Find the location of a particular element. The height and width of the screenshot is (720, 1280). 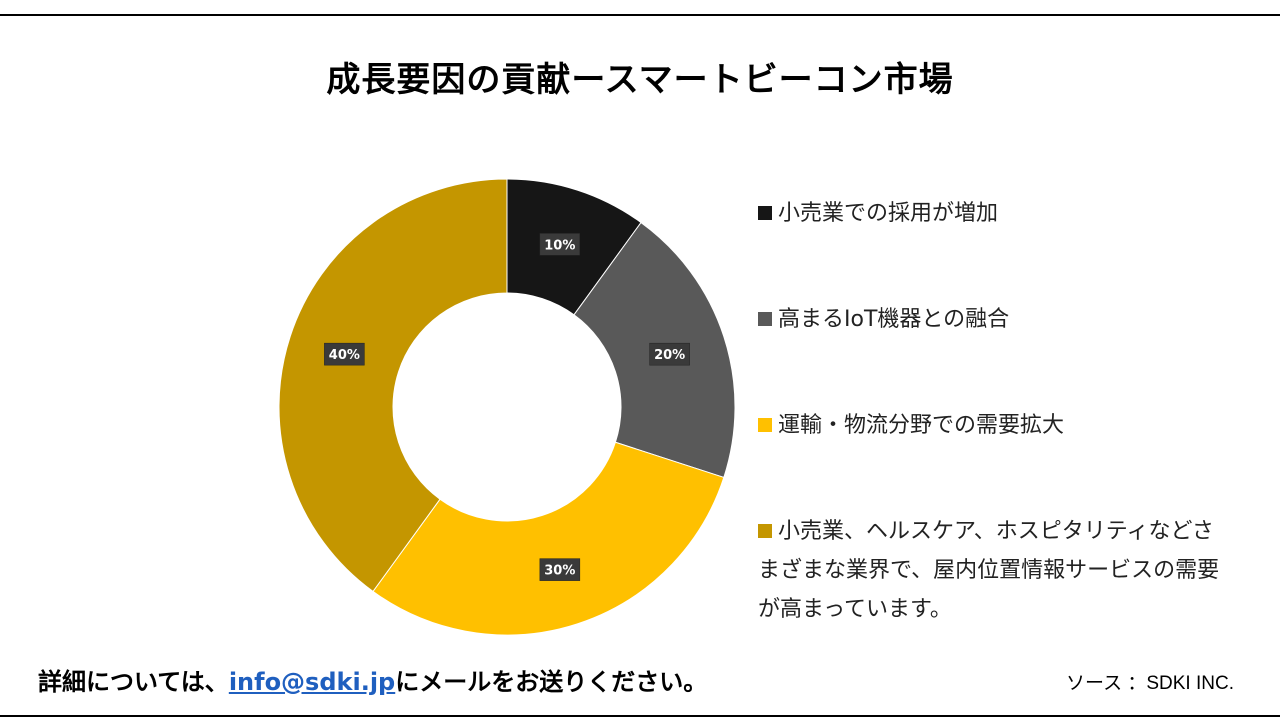

legend-item-2: 高まるIoT機器との融合 is located at coordinates (993, 319).